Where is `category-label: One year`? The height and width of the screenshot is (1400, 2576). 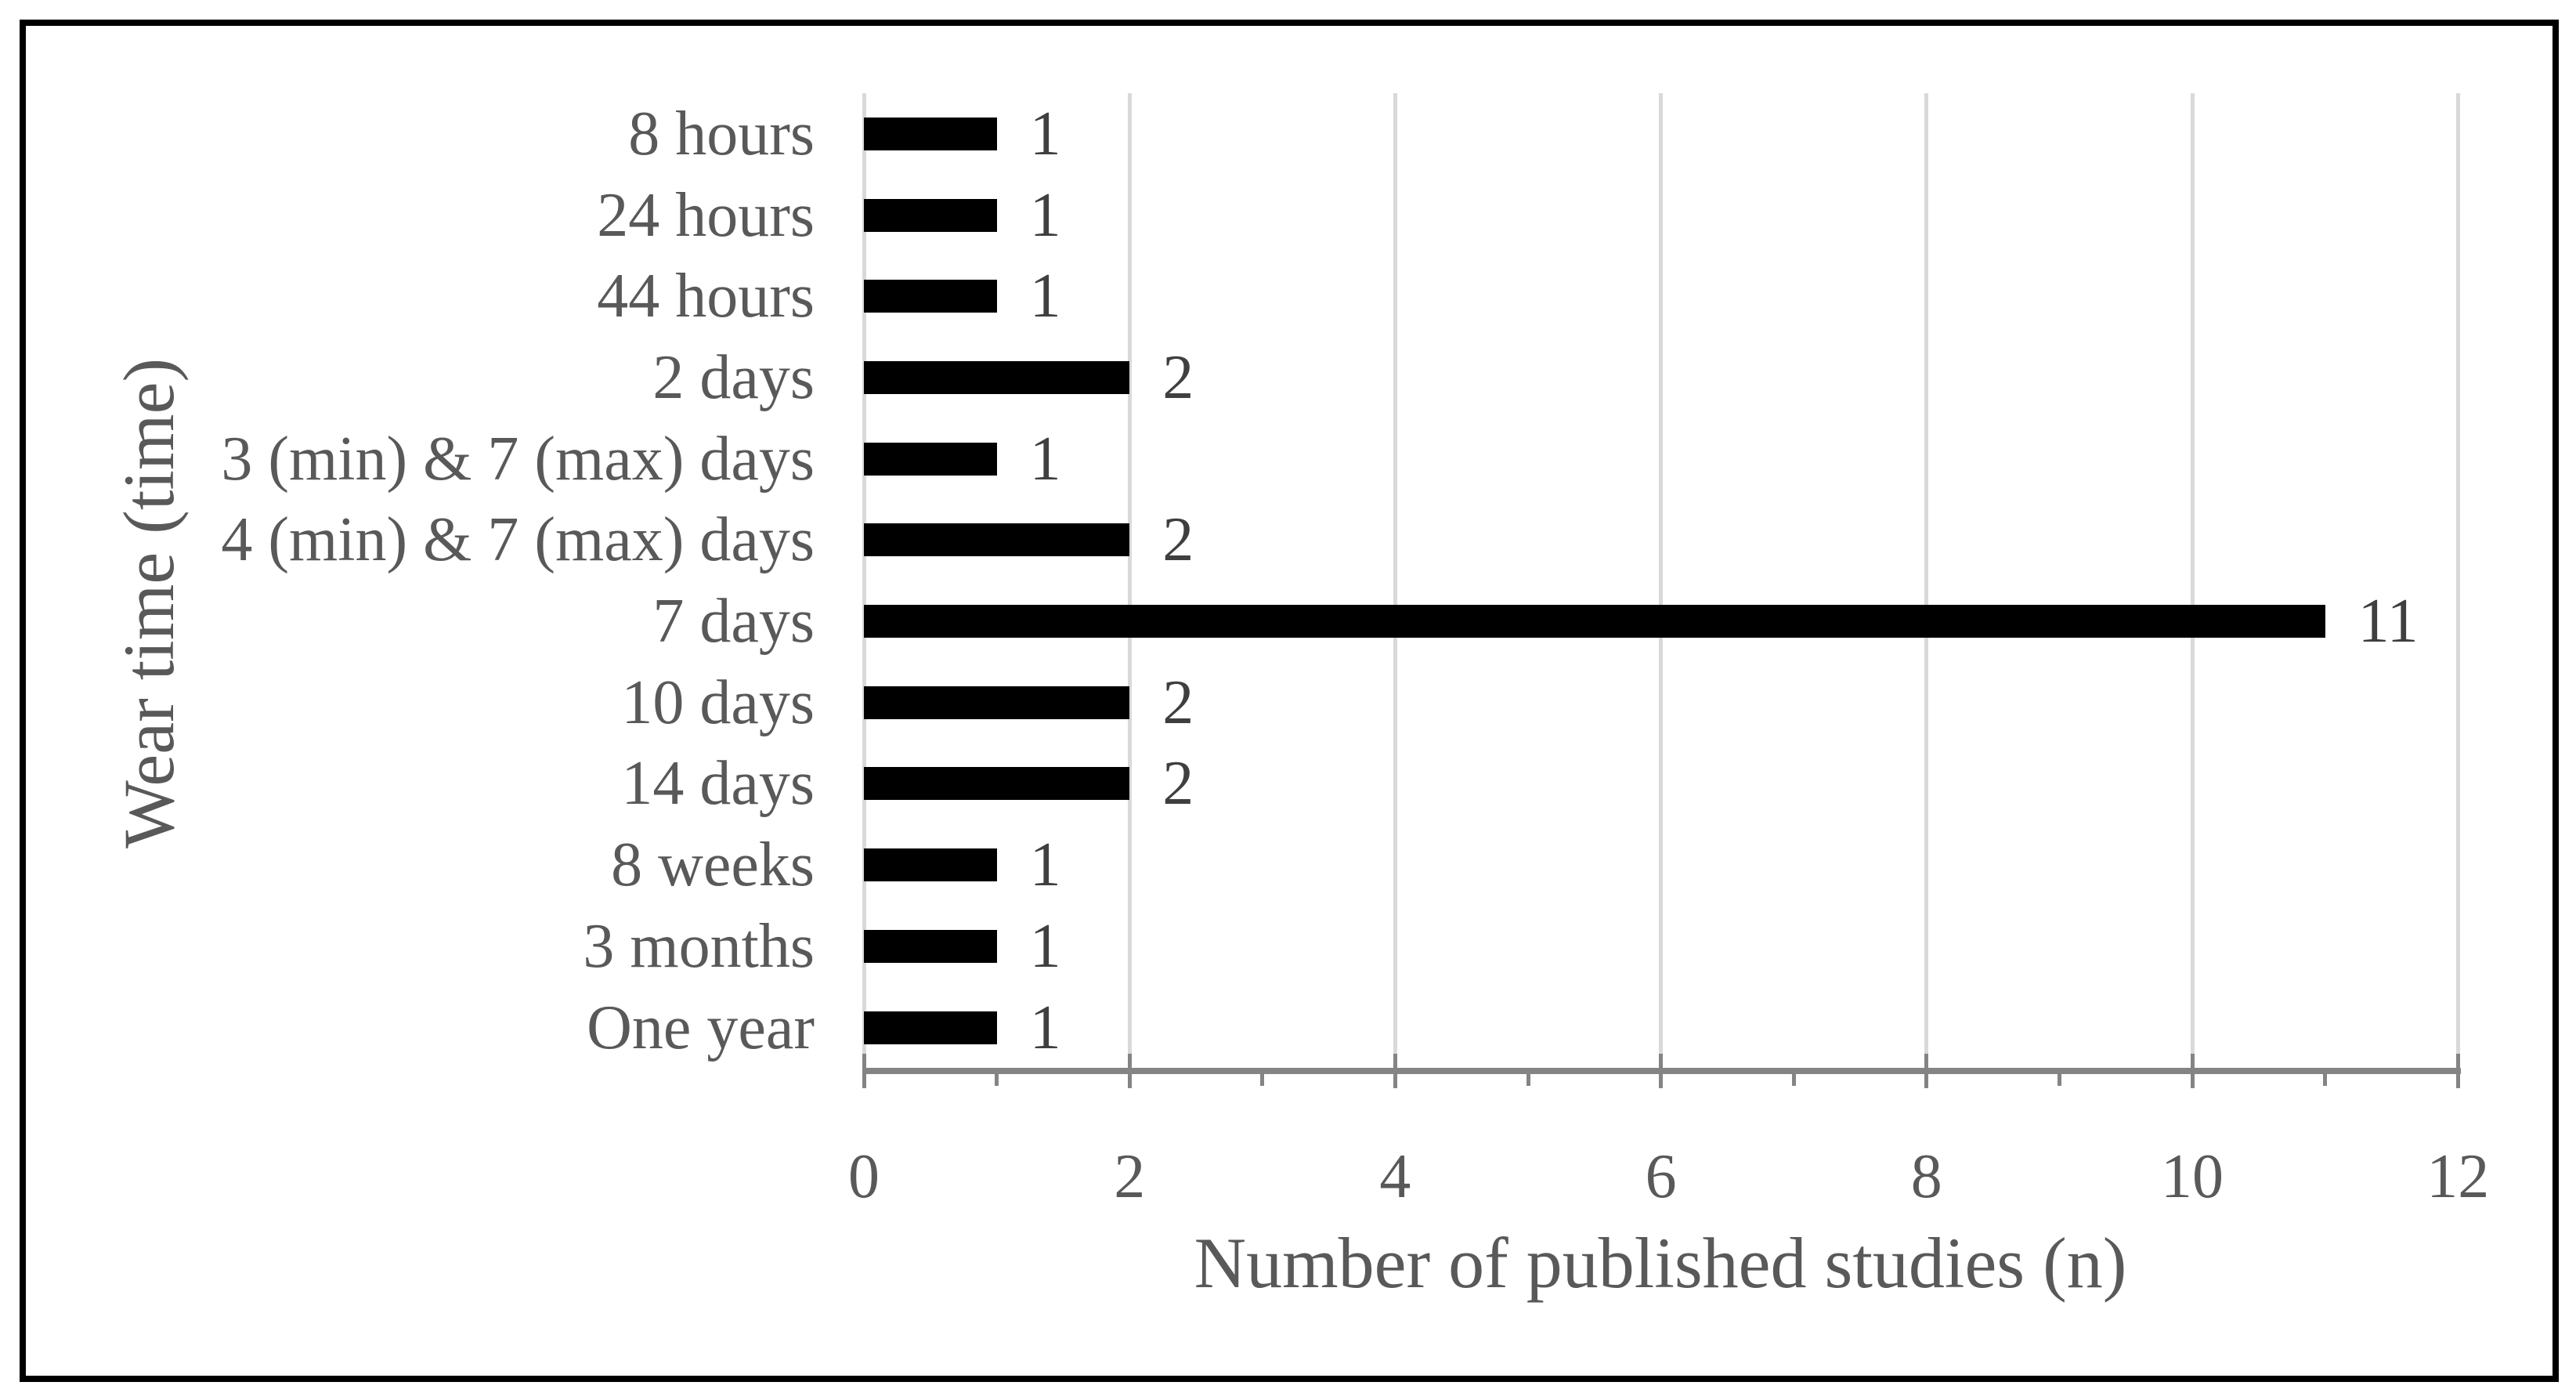
category-label: One year is located at coordinates (701, 1027).